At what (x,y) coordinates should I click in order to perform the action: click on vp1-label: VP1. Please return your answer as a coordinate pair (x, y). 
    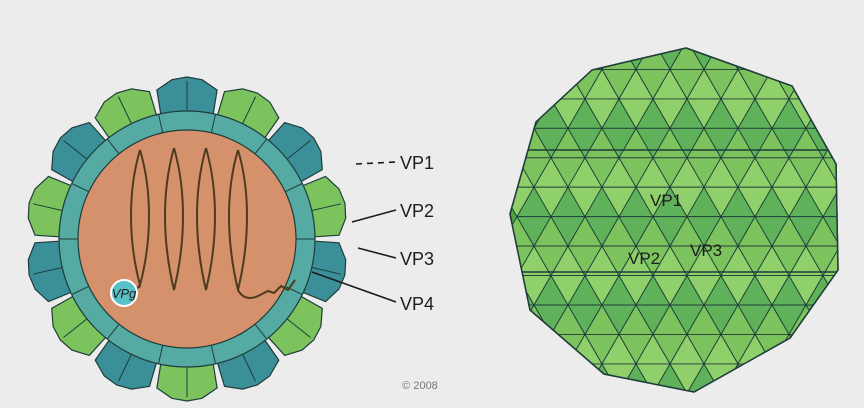
    Looking at the image, I should click on (417, 163).